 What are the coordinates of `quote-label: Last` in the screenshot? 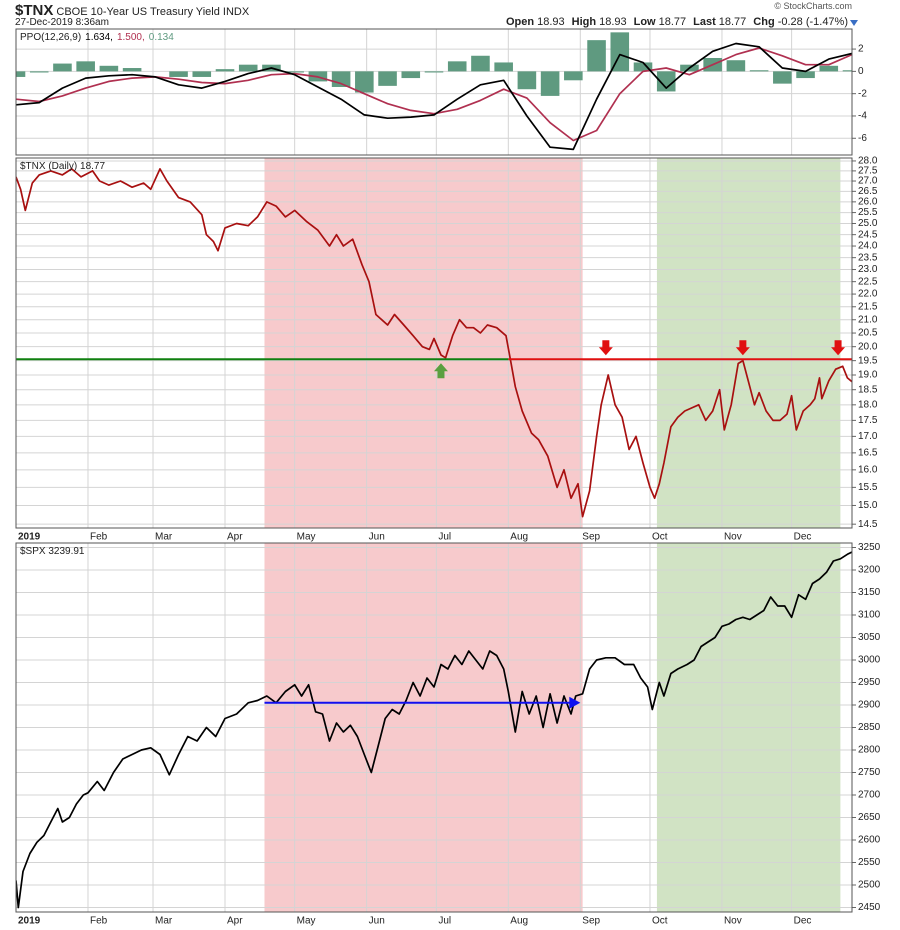 It's located at (704, 22).